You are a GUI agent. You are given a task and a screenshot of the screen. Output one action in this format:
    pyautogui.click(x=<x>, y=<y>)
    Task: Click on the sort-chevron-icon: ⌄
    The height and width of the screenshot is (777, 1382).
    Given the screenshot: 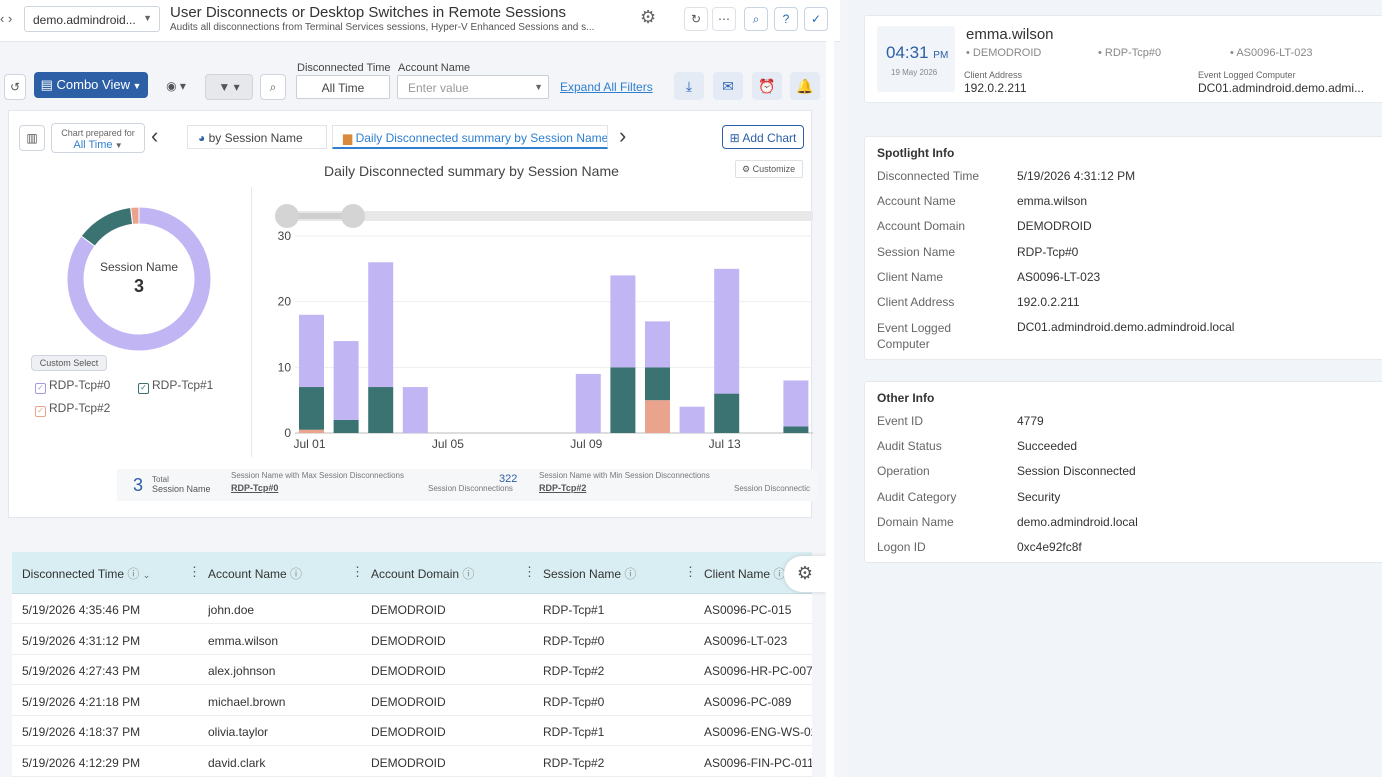 What is the action you would take?
    pyautogui.click(x=146, y=575)
    